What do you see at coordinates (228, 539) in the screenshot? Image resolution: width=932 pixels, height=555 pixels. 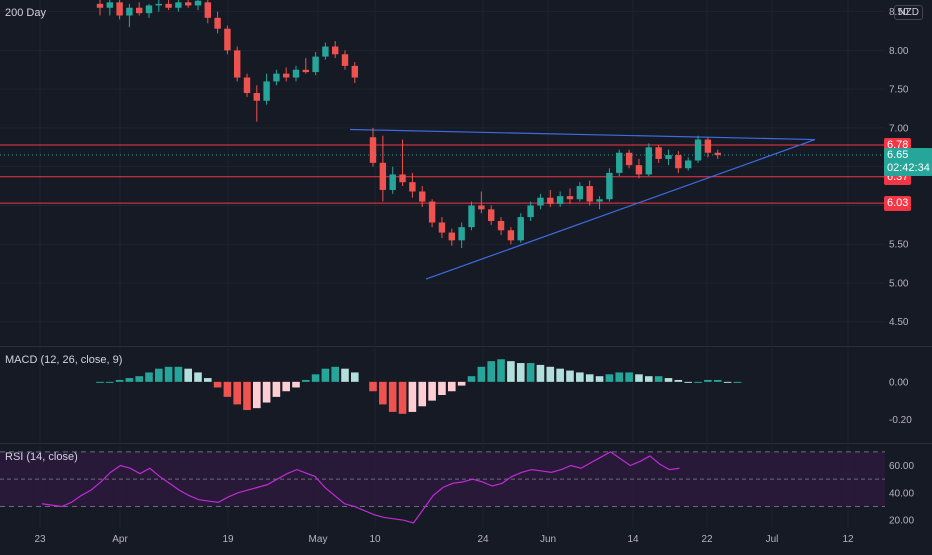 I see `date-axis-label: 19` at bounding box center [228, 539].